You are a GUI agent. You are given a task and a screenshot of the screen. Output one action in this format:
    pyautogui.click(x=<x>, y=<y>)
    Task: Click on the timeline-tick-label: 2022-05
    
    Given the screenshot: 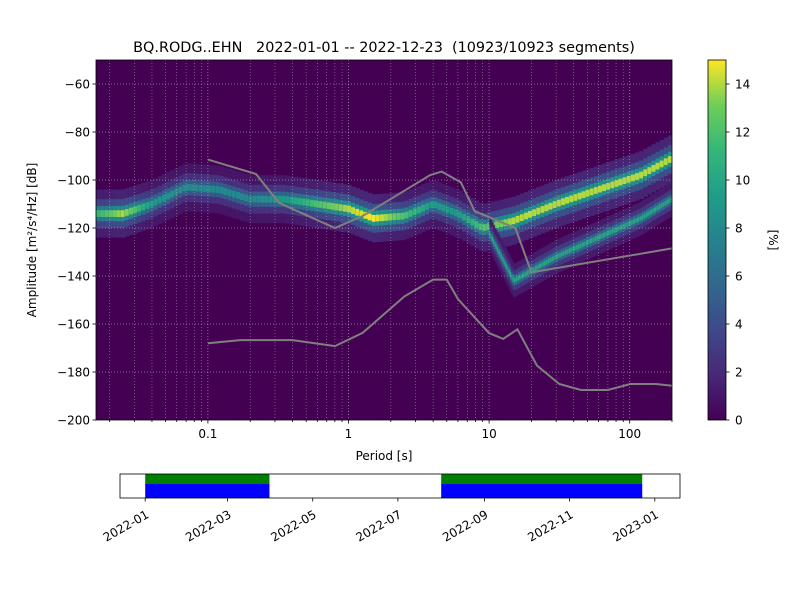 What is the action you would take?
    pyautogui.click(x=293, y=525)
    